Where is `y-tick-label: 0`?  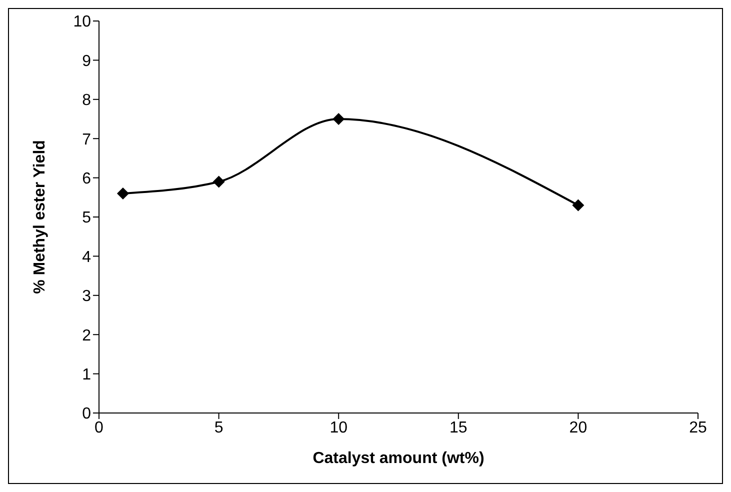 y-tick-label: 0 is located at coordinates (87, 414).